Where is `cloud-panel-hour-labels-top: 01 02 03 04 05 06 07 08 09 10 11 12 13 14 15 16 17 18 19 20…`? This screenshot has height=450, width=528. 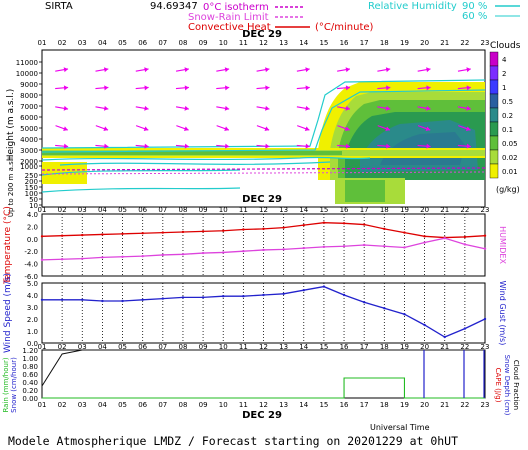
cloud-panel-hour-labels-top: 01 02 03 04 05 06 07 08 09 10 11 12 13 14 15 16 17 18 19 20… is located at coordinates (264, 43).